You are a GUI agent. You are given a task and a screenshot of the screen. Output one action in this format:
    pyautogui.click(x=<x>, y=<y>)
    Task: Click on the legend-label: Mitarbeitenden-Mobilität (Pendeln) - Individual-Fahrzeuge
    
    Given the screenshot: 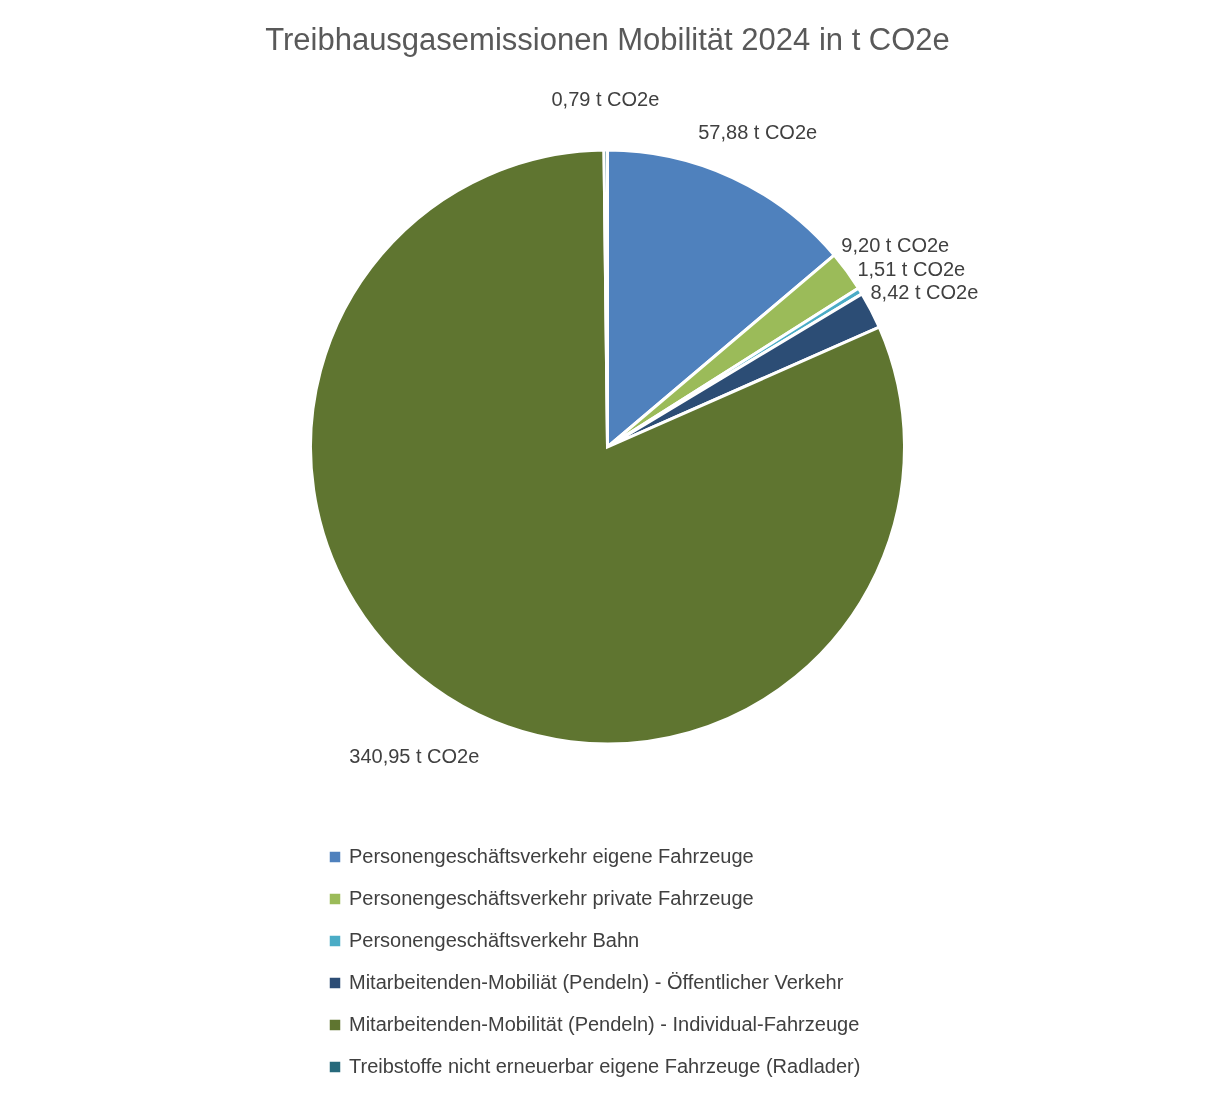 What is the action you would take?
    pyautogui.click(x=604, y=1024)
    